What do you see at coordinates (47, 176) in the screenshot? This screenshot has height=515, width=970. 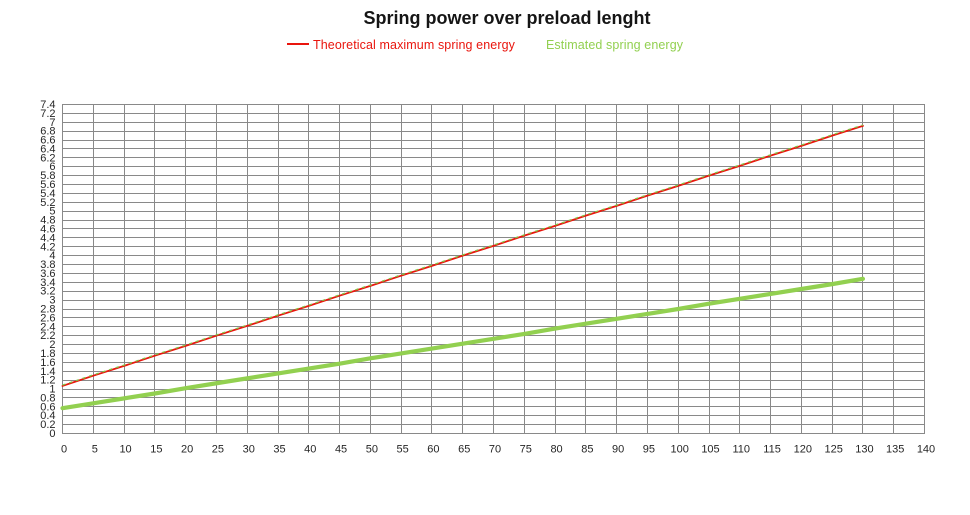 I see `y-tick-label: 5.8` at bounding box center [47, 176].